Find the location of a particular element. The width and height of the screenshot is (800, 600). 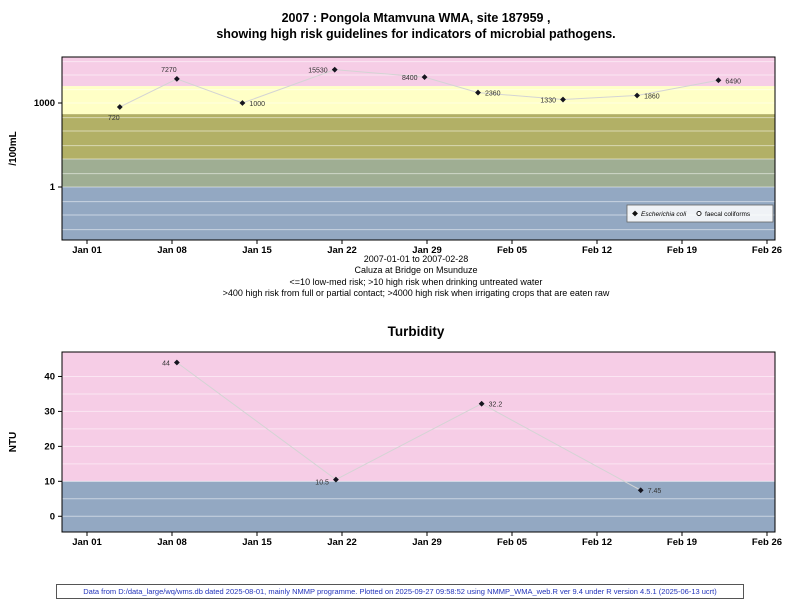

data-point-label: 2360 is located at coordinates (493, 94).